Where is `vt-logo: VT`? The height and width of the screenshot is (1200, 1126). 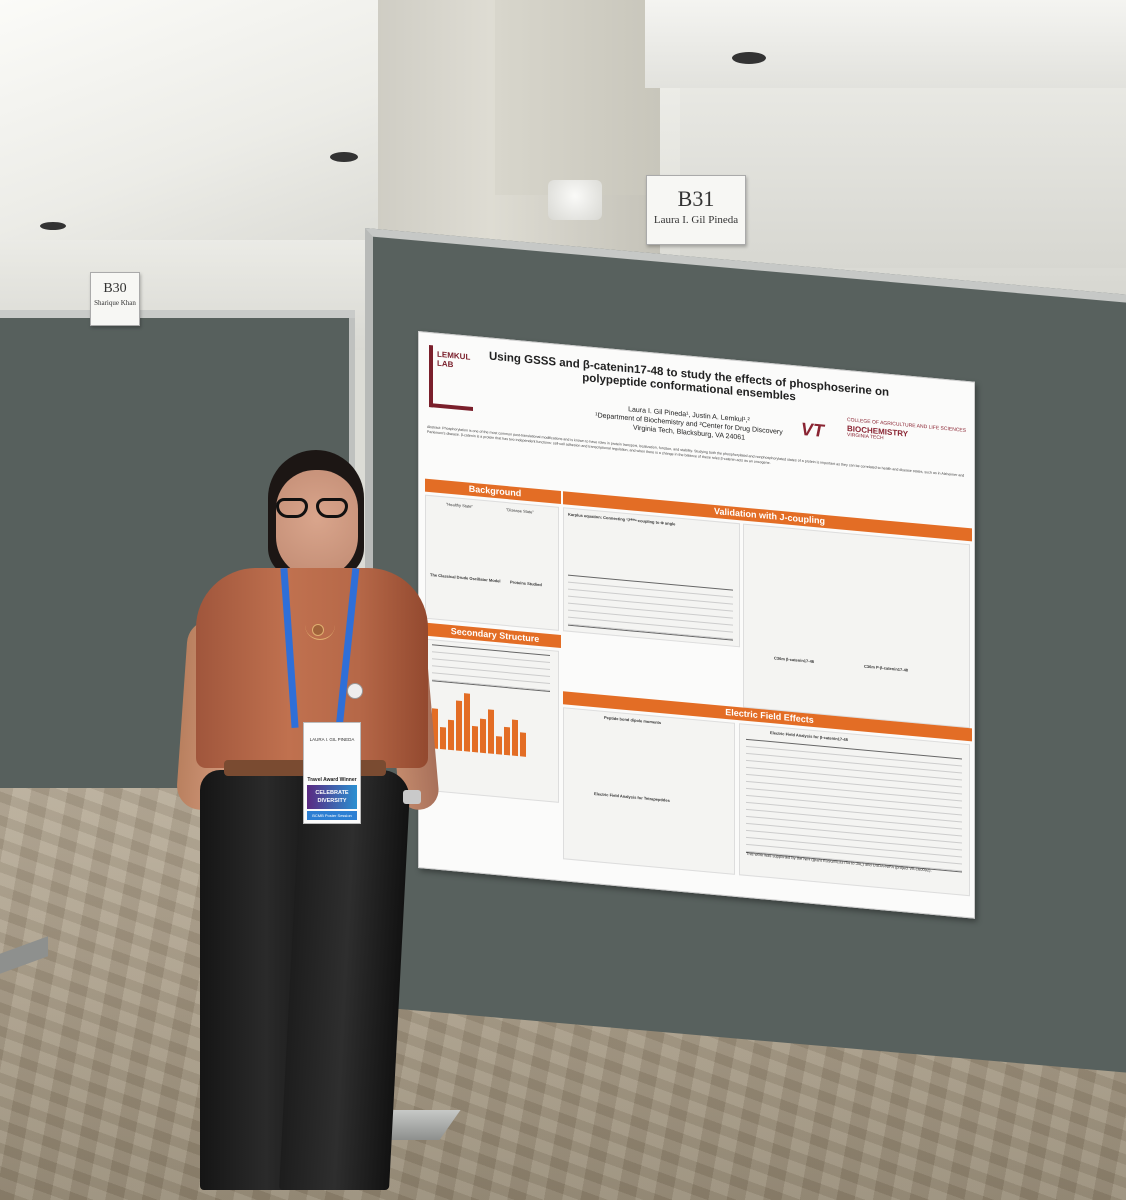 vt-logo: VT is located at coordinates (813, 429).